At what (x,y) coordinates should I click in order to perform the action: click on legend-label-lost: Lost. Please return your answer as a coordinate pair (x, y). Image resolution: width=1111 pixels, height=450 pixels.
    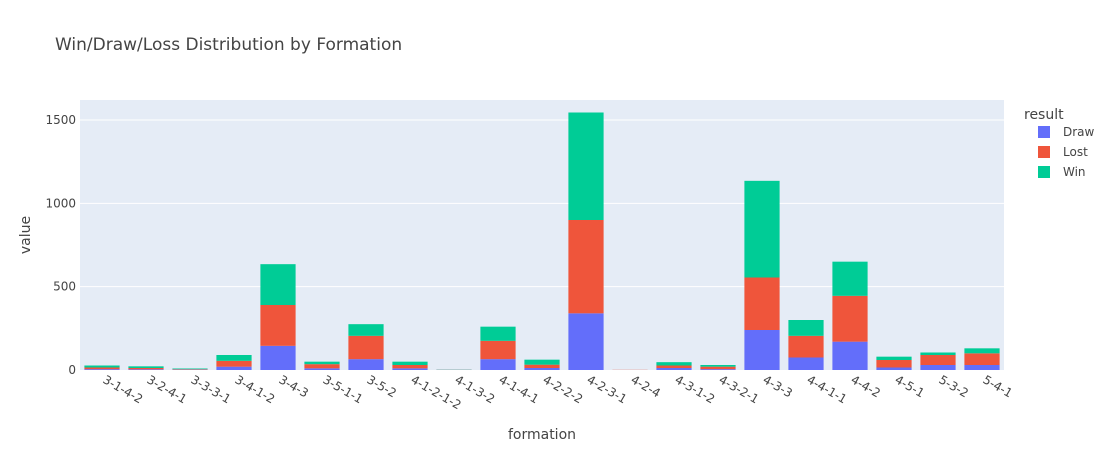
    Looking at the image, I should click on (1075, 152).